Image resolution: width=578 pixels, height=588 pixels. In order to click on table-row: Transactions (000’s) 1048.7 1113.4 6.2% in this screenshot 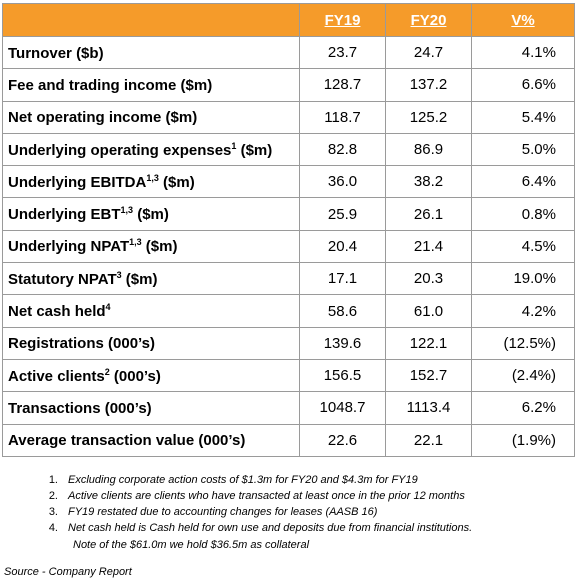, I will do `click(288, 408)`.